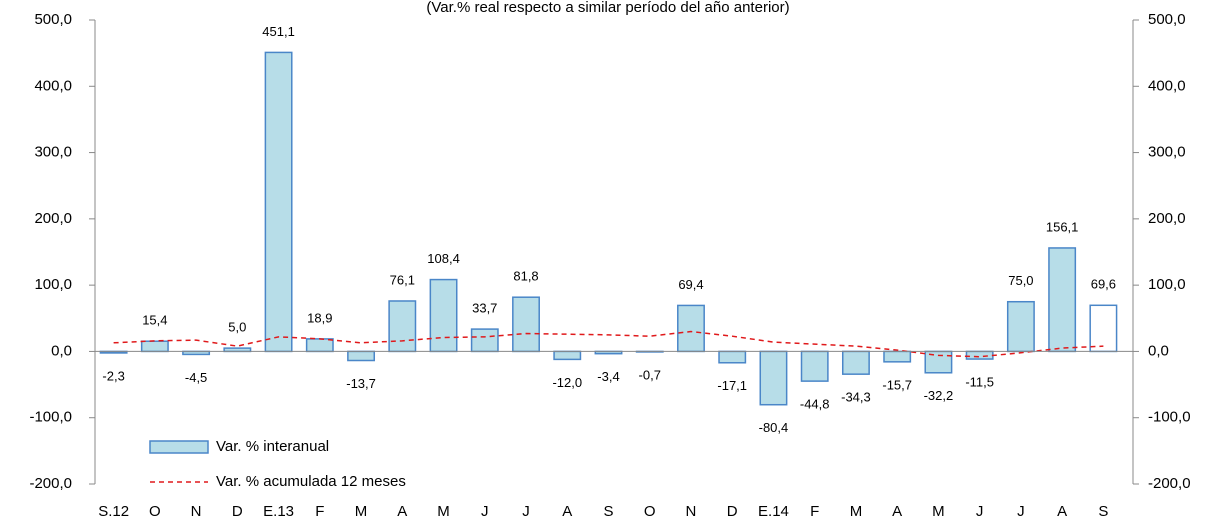 The height and width of the screenshot is (527, 1216). What do you see at coordinates (939, 395) in the screenshot?
I see `data-label: -32,2` at bounding box center [939, 395].